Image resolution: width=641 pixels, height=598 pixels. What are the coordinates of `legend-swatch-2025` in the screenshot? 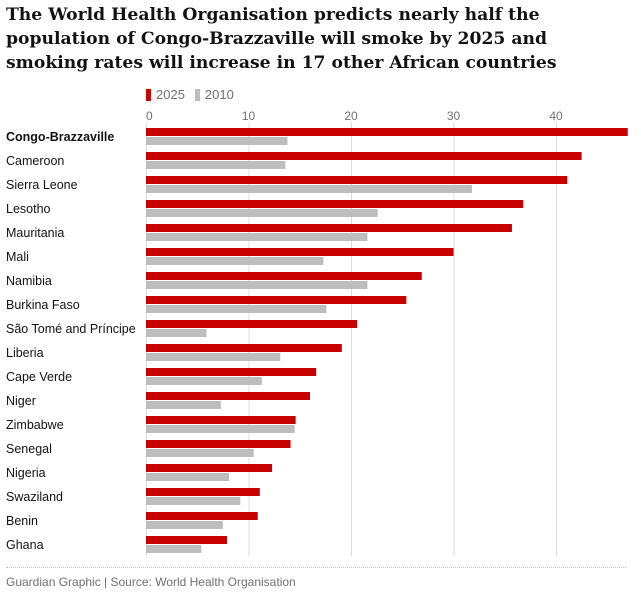 It's located at (148, 94).